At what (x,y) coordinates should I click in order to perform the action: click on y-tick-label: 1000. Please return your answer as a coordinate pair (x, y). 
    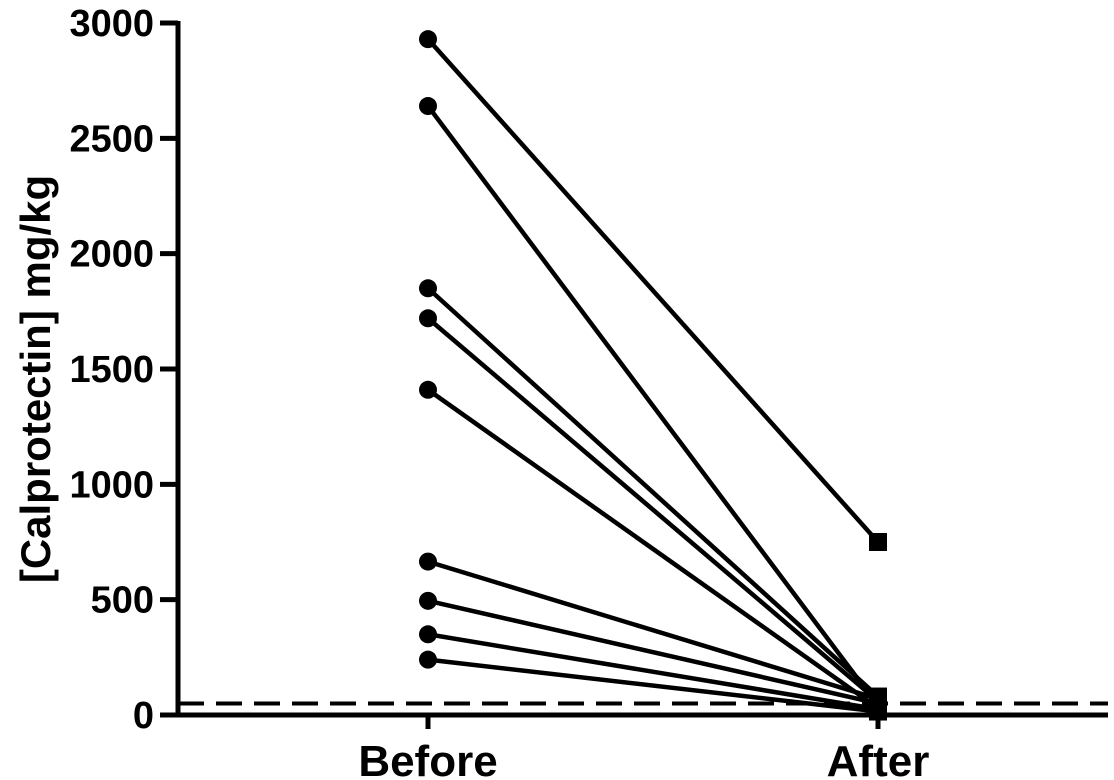
    Looking at the image, I should click on (111, 485).